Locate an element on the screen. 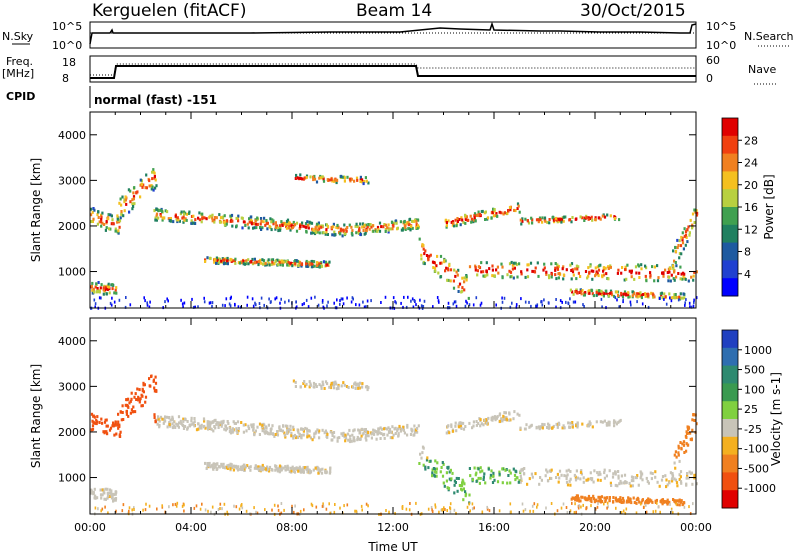 The height and width of the screenshot is (554, 800). y-tick-label: 4000 is located at coordinates (72, 341).